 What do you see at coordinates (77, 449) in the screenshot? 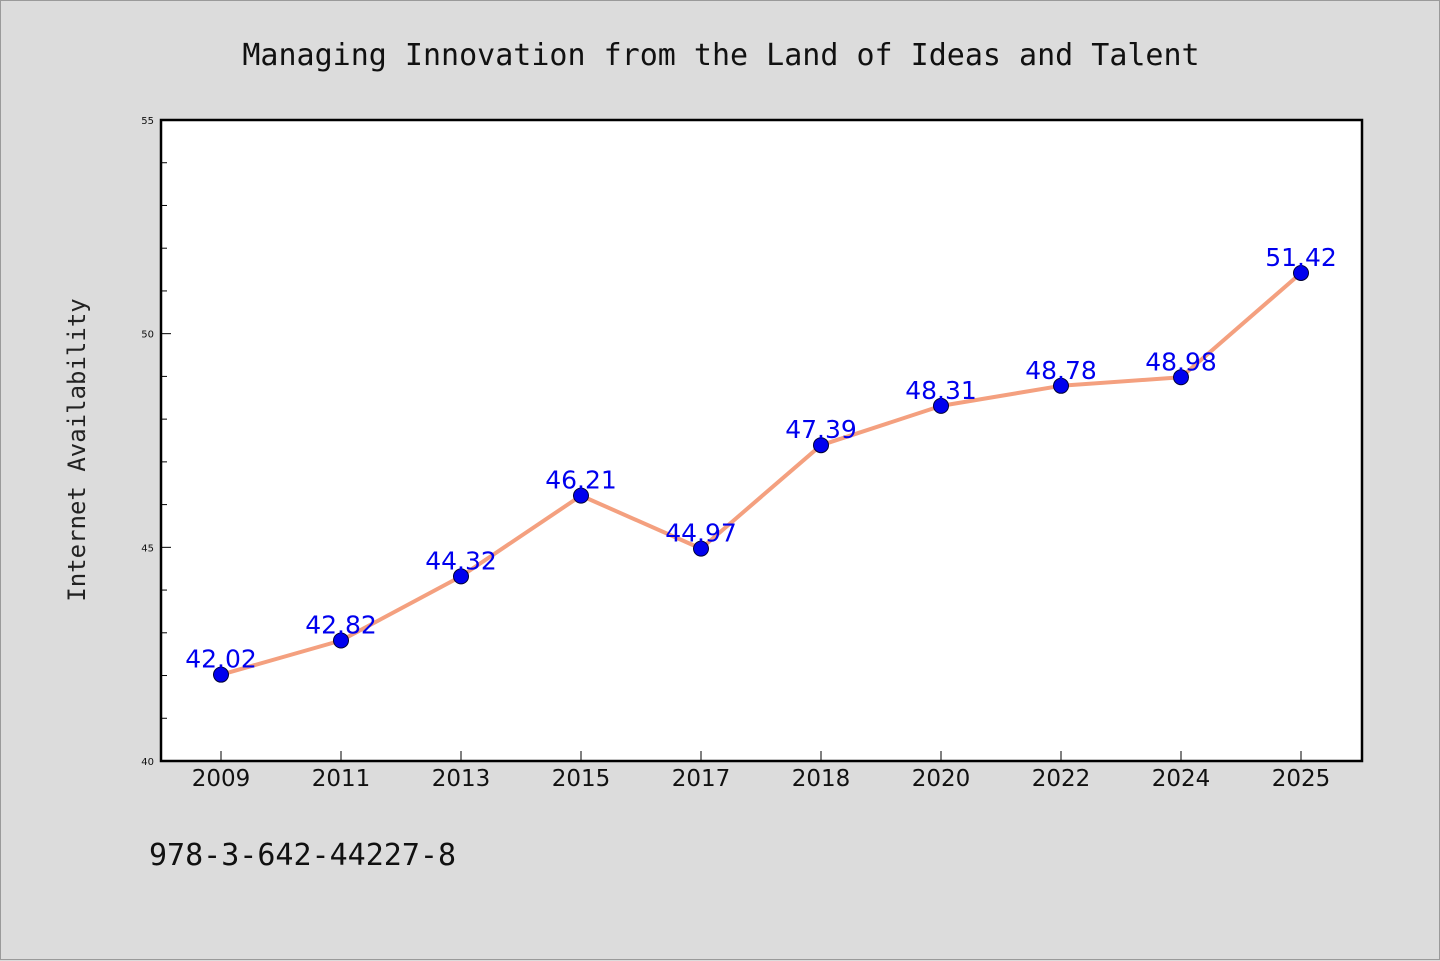
I see `y-axis-label: Internet Availability` at bounding box center [77, 449].